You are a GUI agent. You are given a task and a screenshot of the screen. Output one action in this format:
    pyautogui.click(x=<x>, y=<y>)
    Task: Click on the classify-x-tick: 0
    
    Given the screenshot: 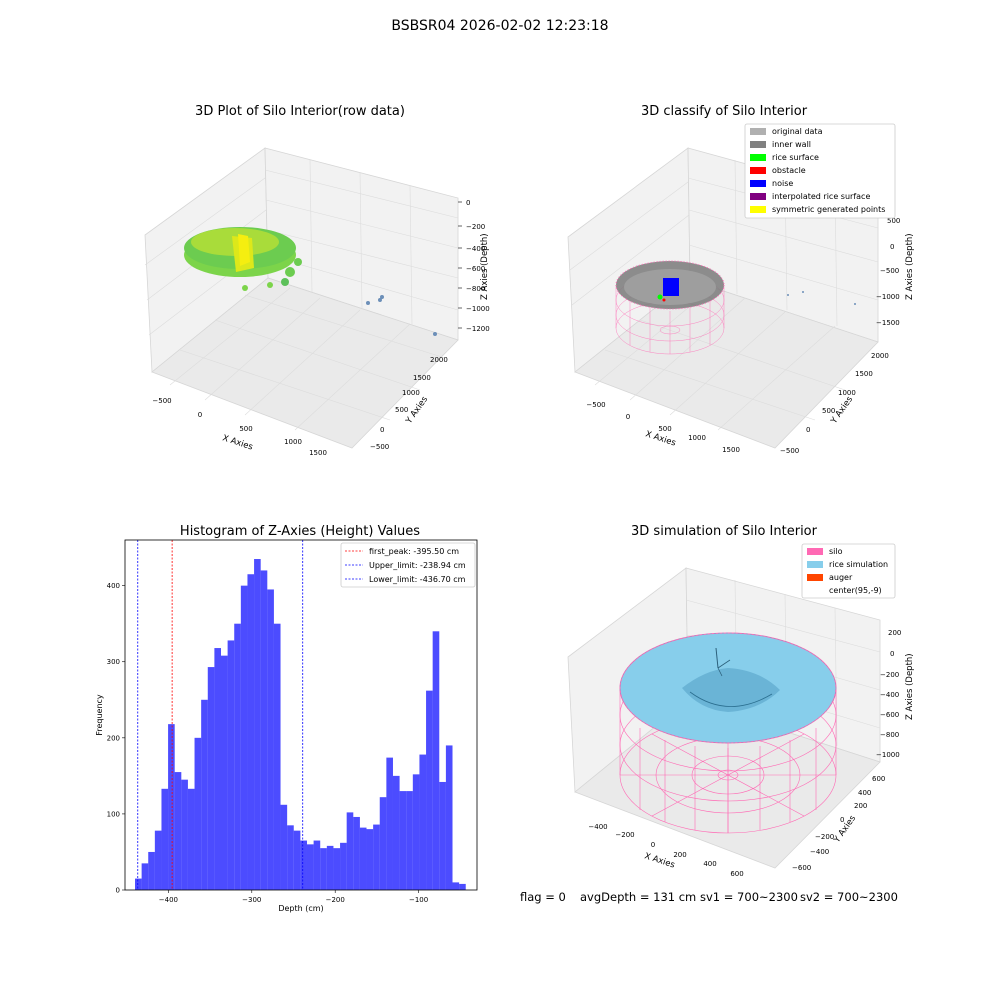 What is the action you would take?
    pyautogui.click(x=628, y=417)
    